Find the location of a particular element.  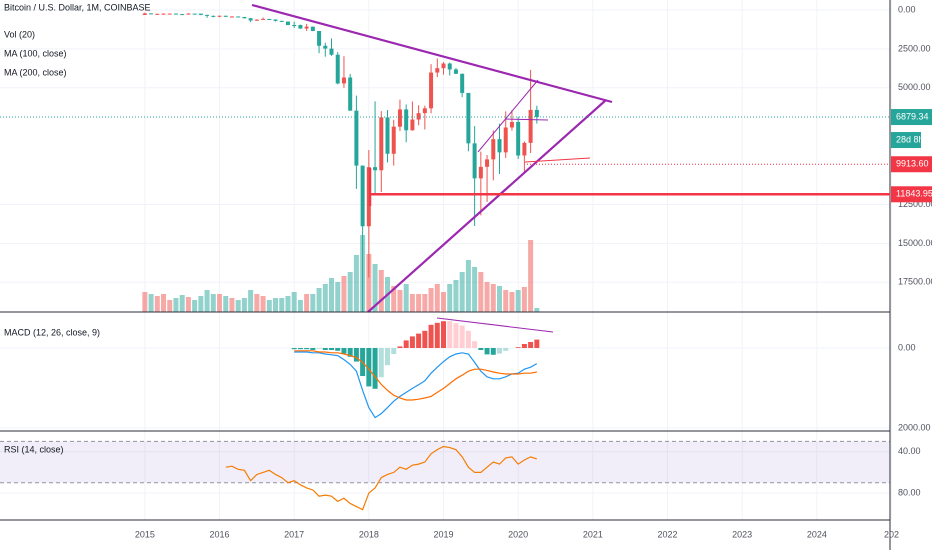

rsi-band is located at coordinates (445, 462).